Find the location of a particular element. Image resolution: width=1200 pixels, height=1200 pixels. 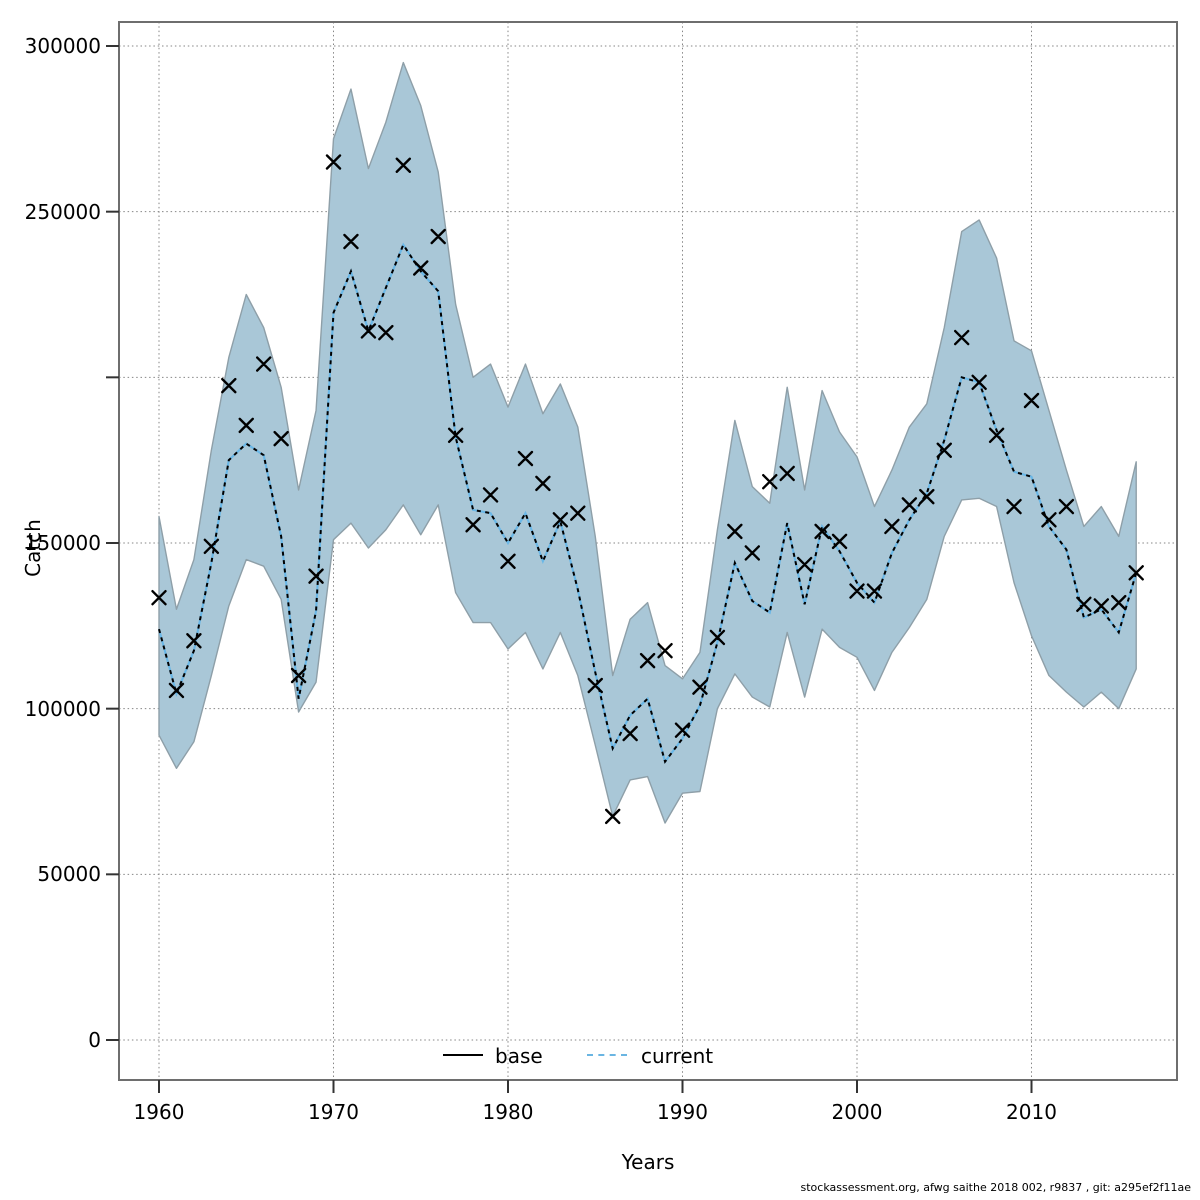

y-tick-label: 100000 is located at coordinates (62, 708).